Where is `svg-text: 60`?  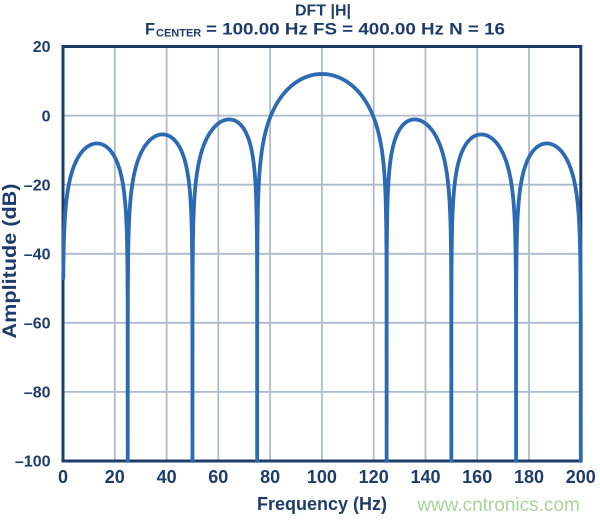
svg-text: 60 is located at coordinates (218, 477).